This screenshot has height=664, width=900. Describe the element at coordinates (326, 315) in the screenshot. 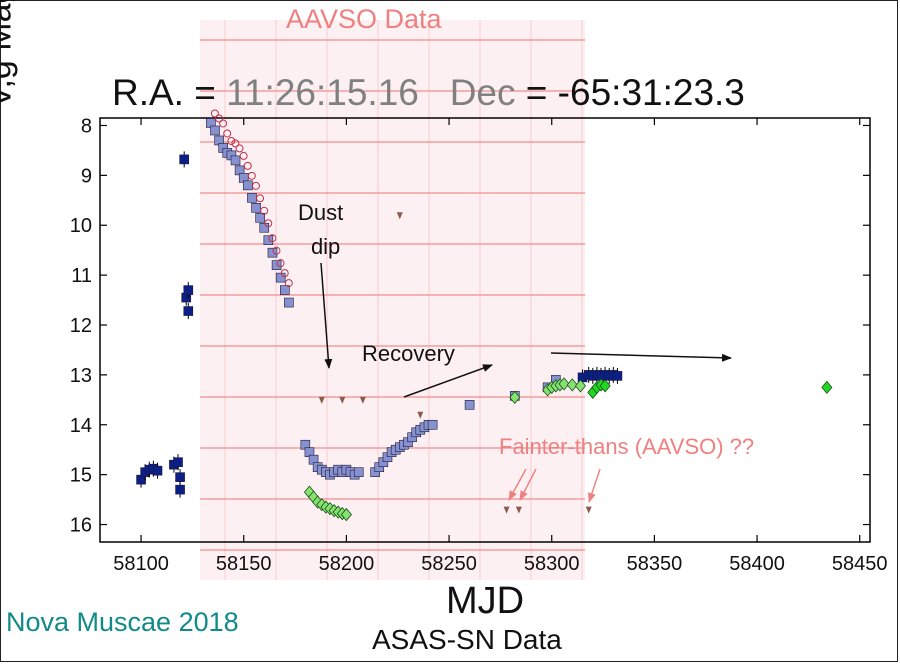

I see `dust-dip-arrow` at that location.